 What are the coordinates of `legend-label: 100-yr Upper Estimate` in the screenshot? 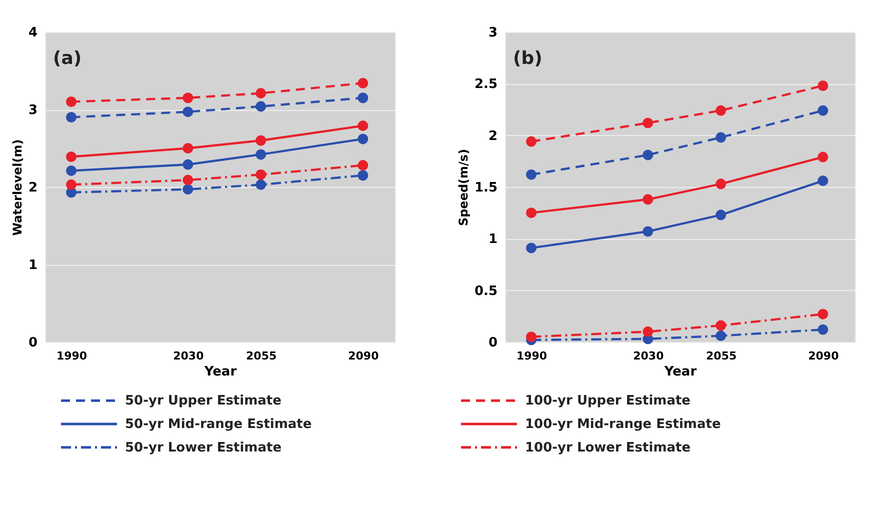 It's located at (608, 401).